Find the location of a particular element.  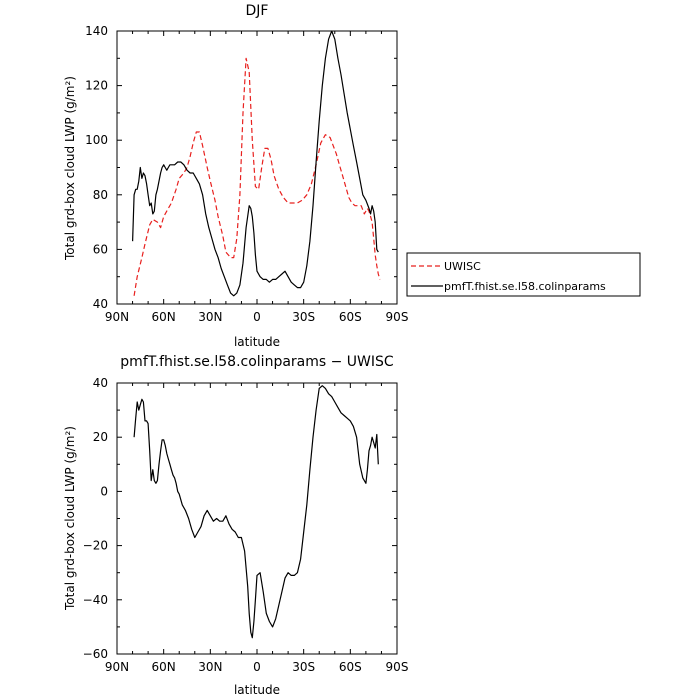

legend: UWISC pmfT.fhist.se.l58.colinparams is located at coordinates (523, 274).